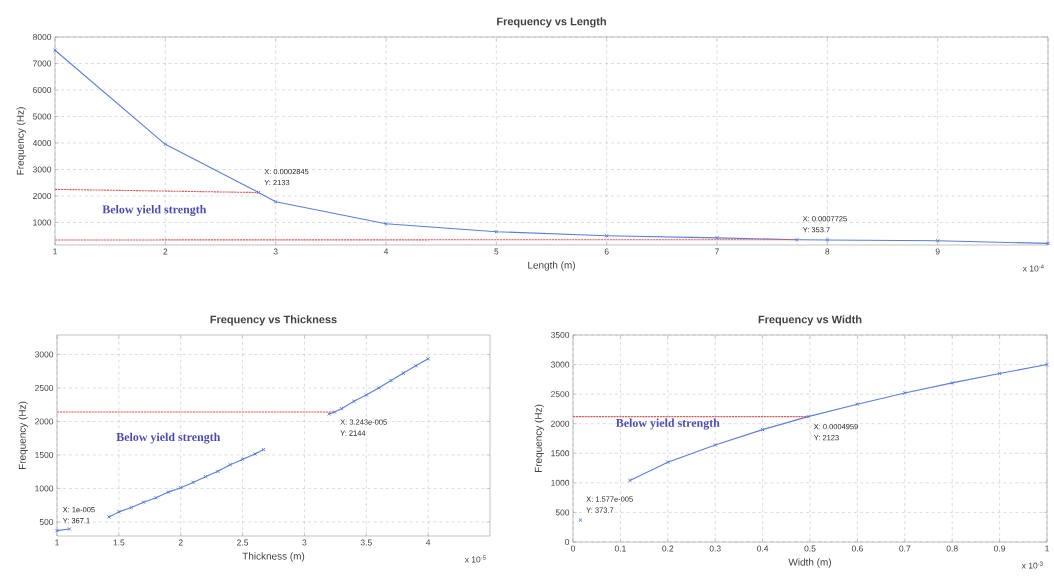 This screenshot has height=578, width=1054. I want to click on x-tick-label: 3.5, so click(366, 542).